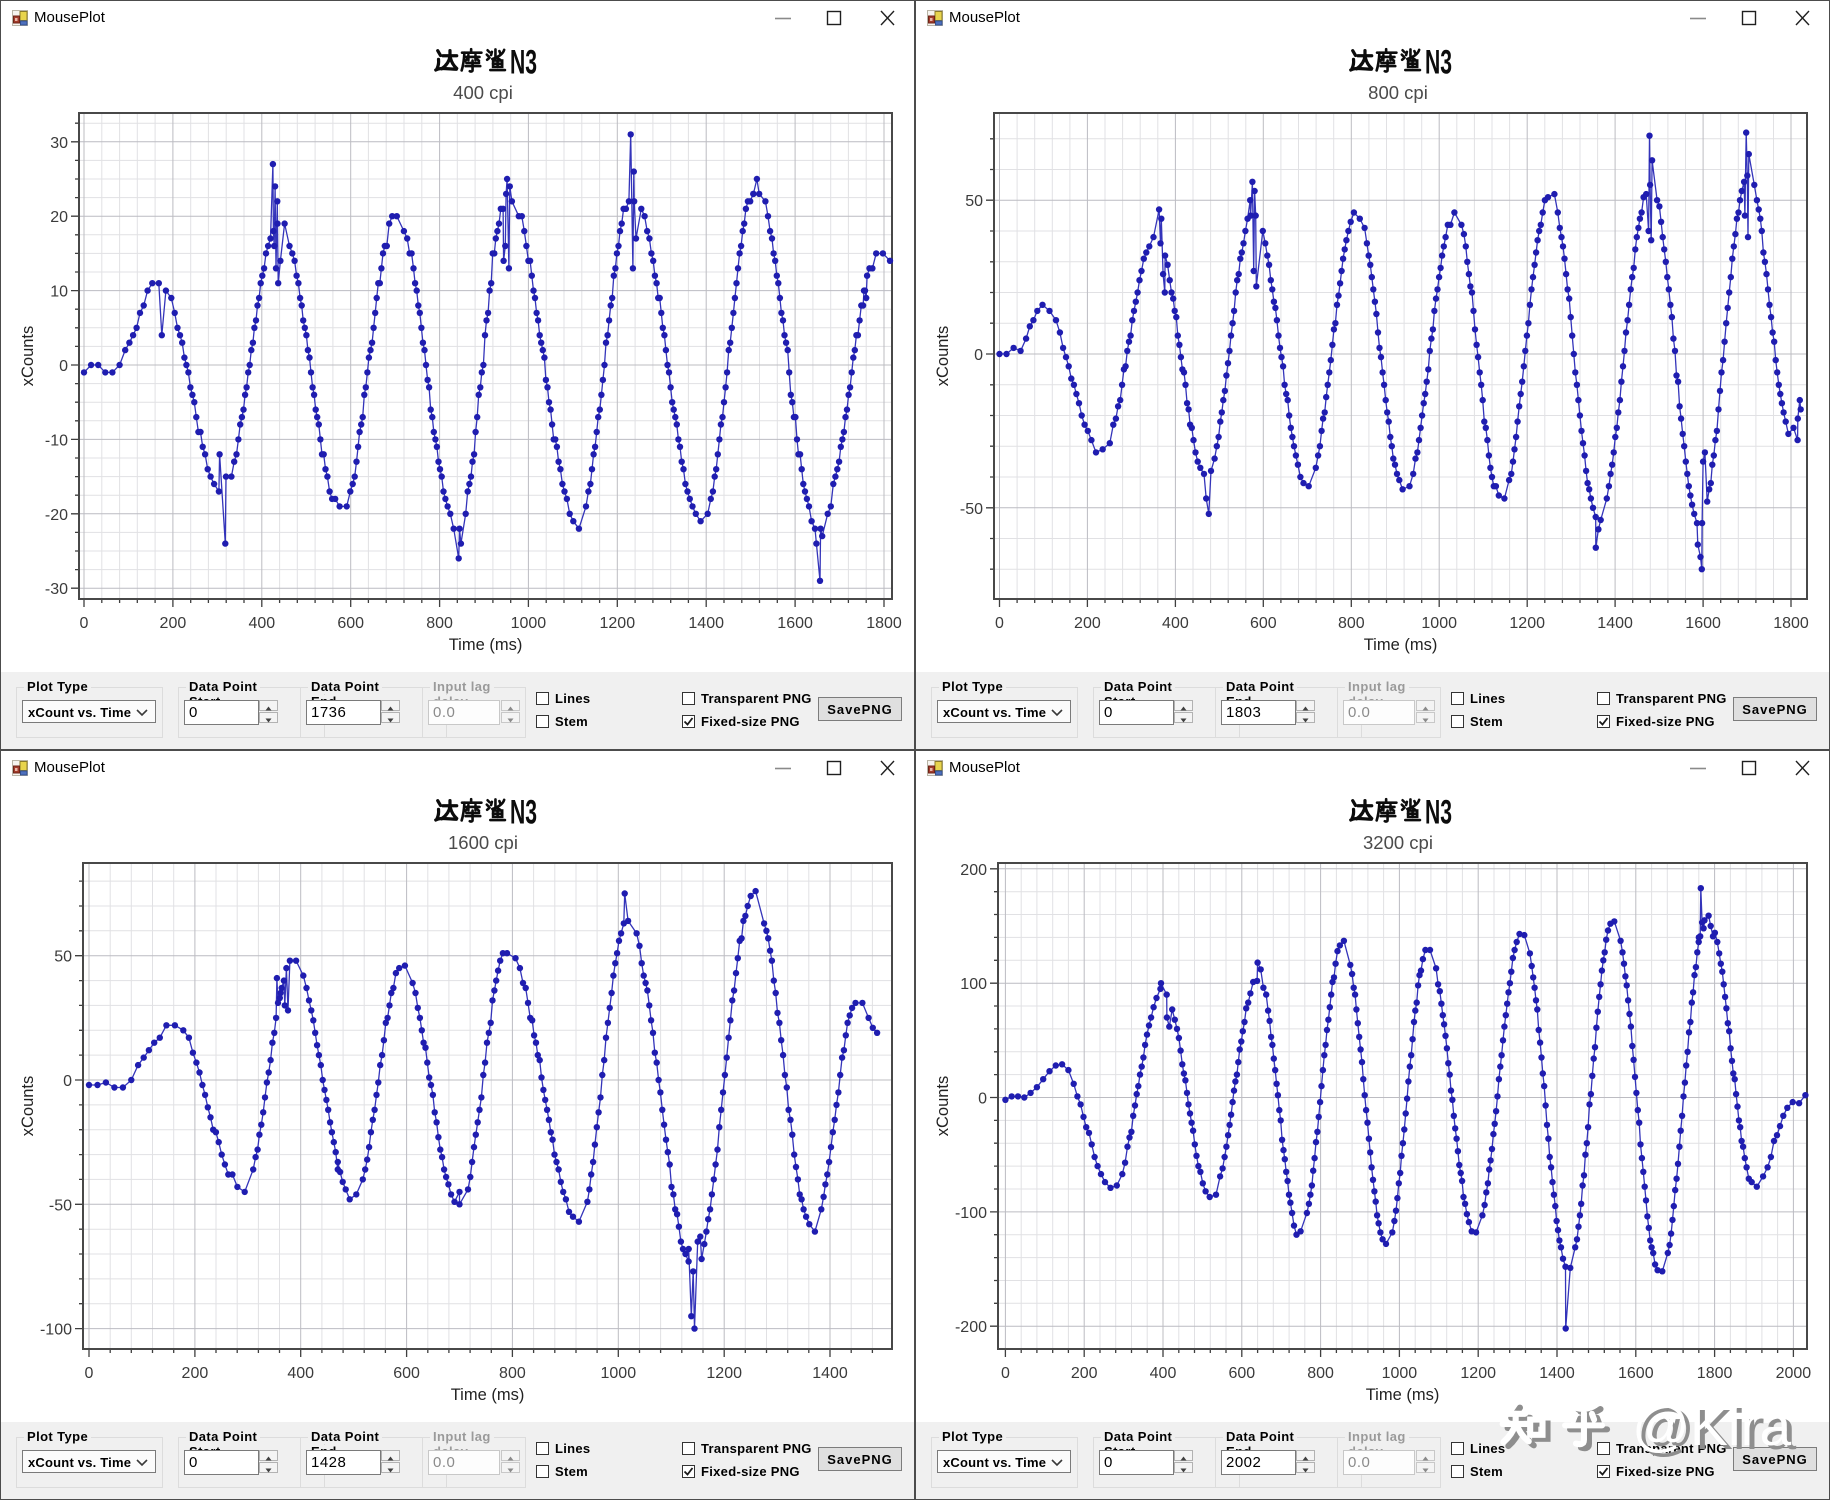  What do you see at coordinates (59, 217) in the screenshot?
I see `svg-text: 20` at bounding box center [59, 217].